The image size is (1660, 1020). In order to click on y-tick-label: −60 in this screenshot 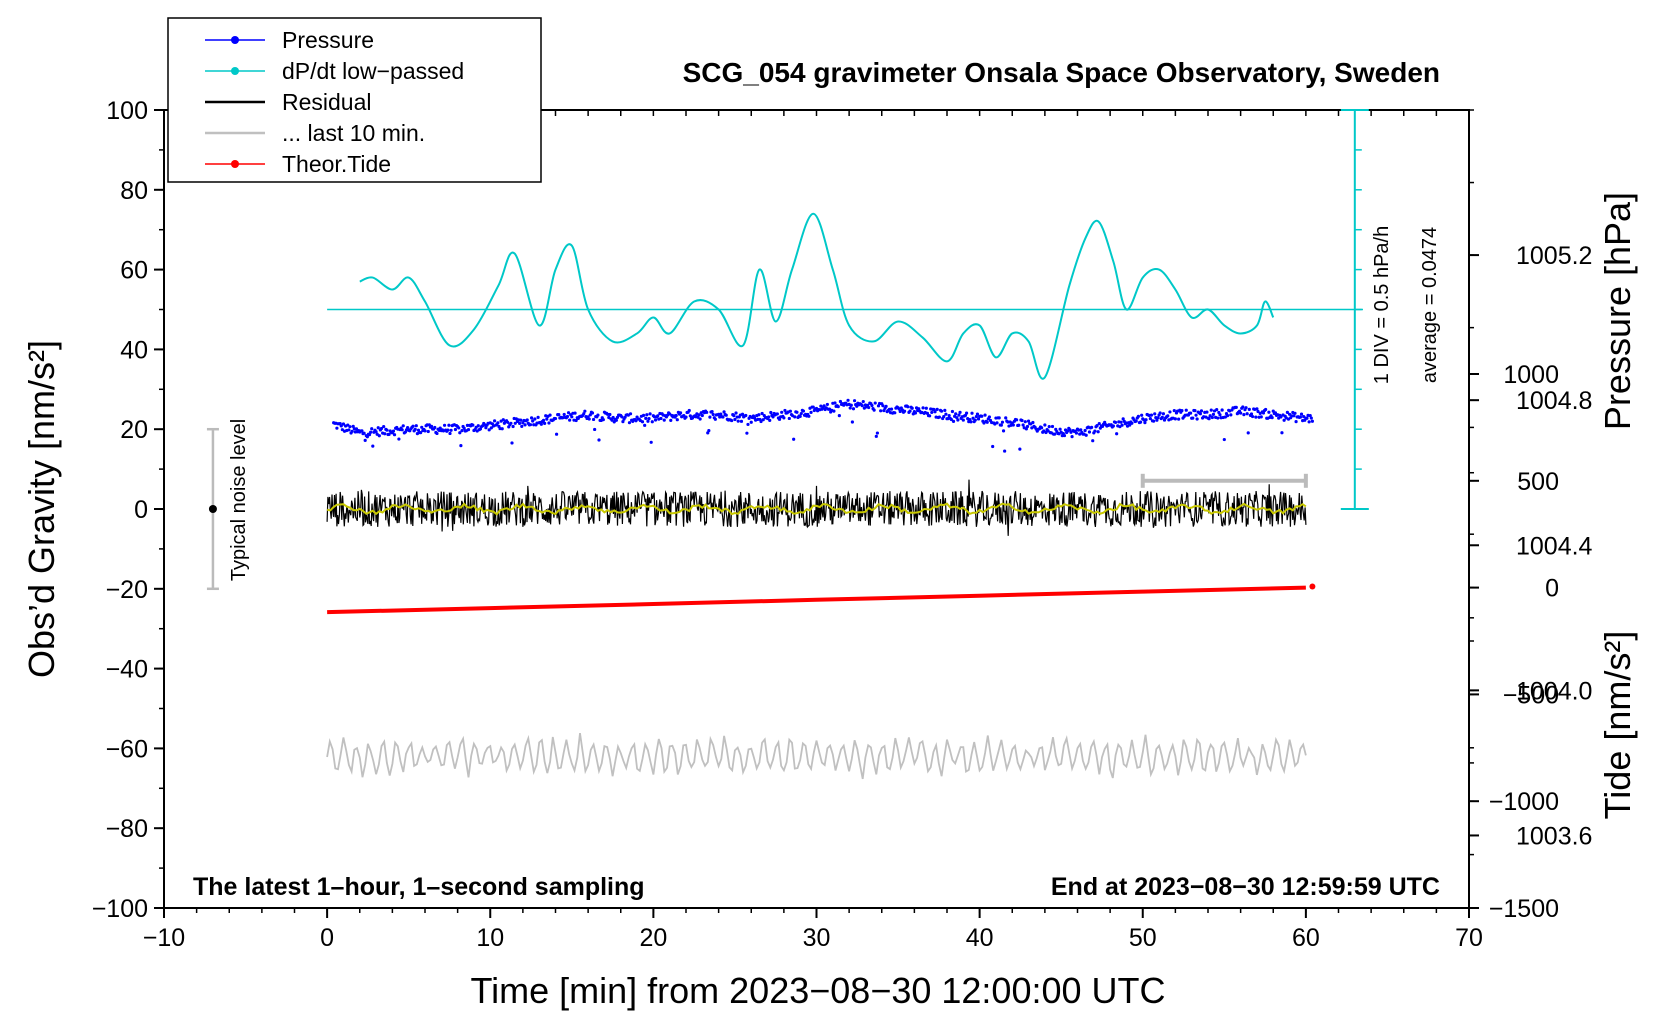, I will do `click(127, 749)`.